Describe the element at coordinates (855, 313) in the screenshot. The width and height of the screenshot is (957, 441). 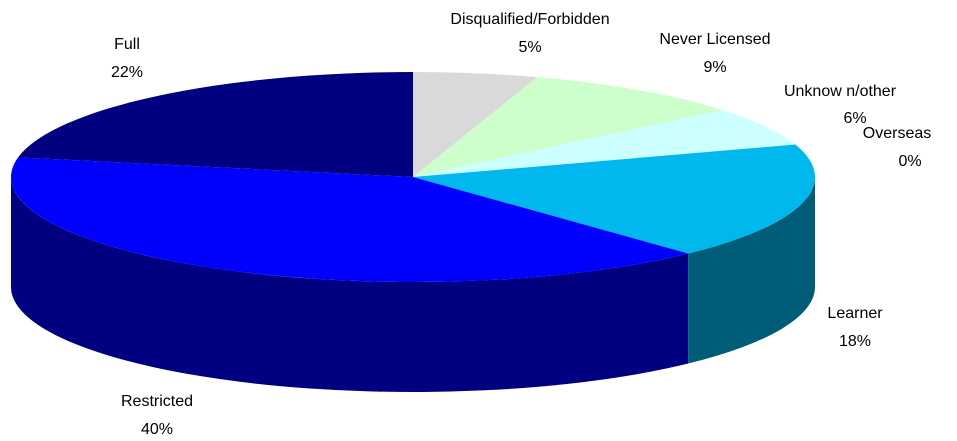
I see `slice-label: Learner` at that location.